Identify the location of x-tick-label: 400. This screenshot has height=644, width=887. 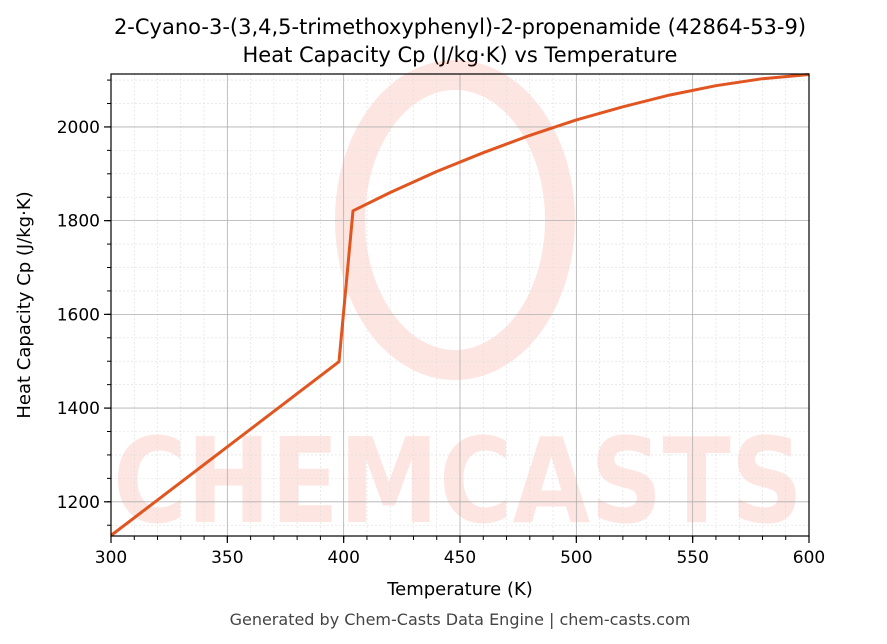
(343, 558).